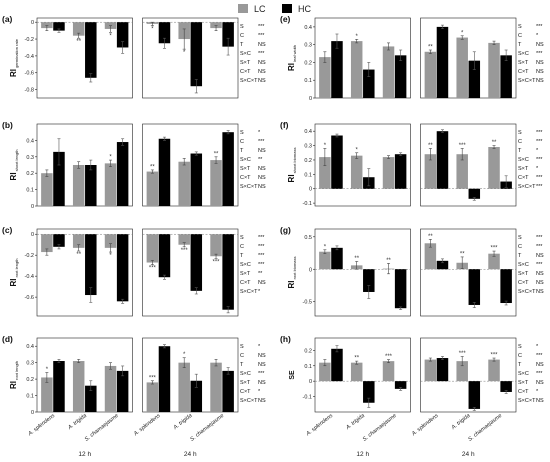 The image size is (550, 462). Describe the element at coordinates (531, 54) in the screenshot. I see `stats-block: S ***C *T NSS×C ***S×T NSC×T NSS×C×T NS` at that location.